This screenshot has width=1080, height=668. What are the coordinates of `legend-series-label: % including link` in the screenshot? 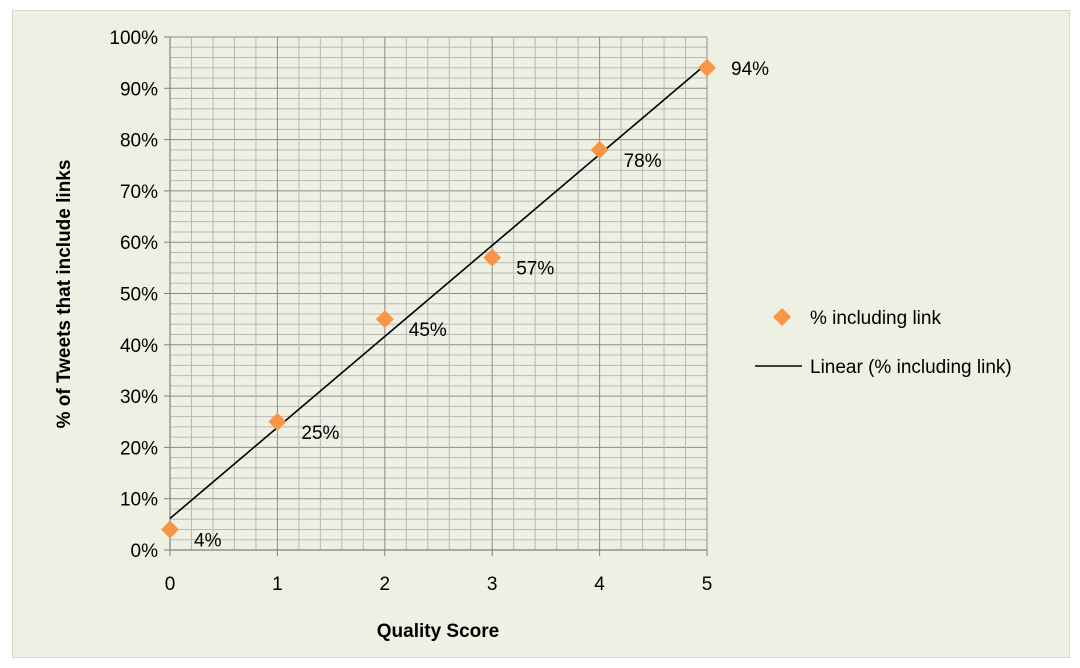 It's located at (875, 318).